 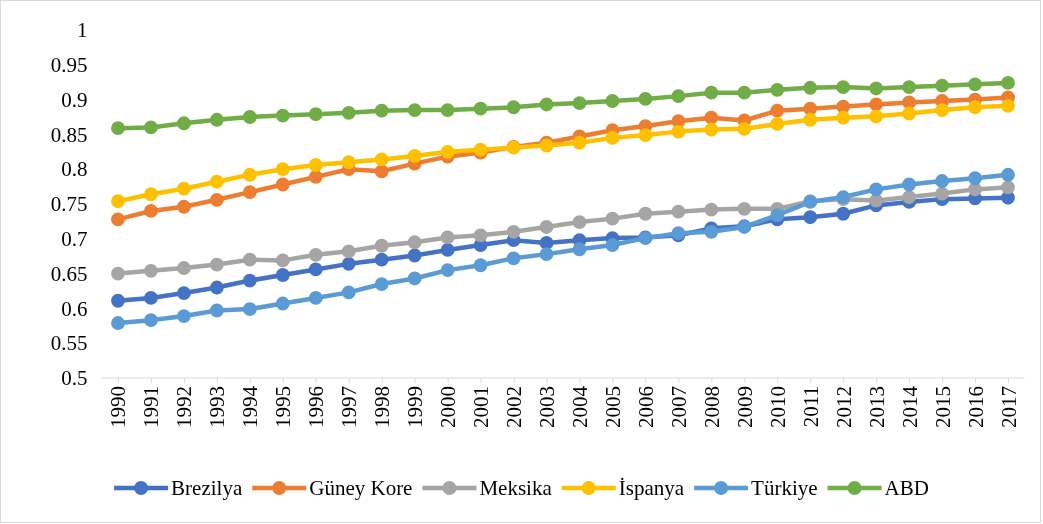 I want to click on x-tick-label: 2011, so click(x=810, y=407).